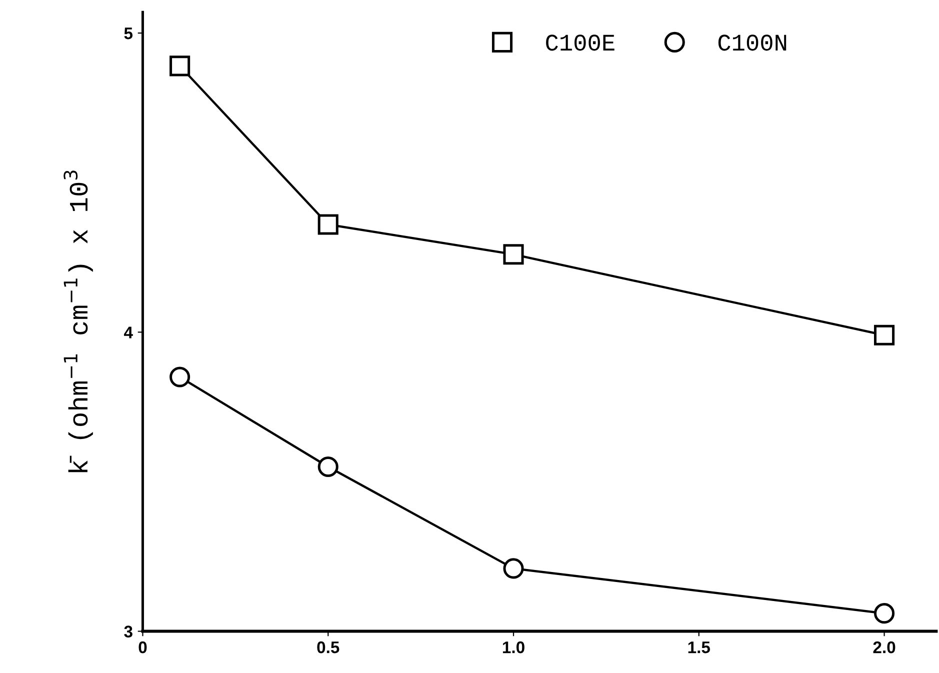 This screenshot has height=673, width=939. What do you see at coordinates (142, 647) in the screenshot?
I see `x-tick-label: 0` at bounding box center [142, 647].